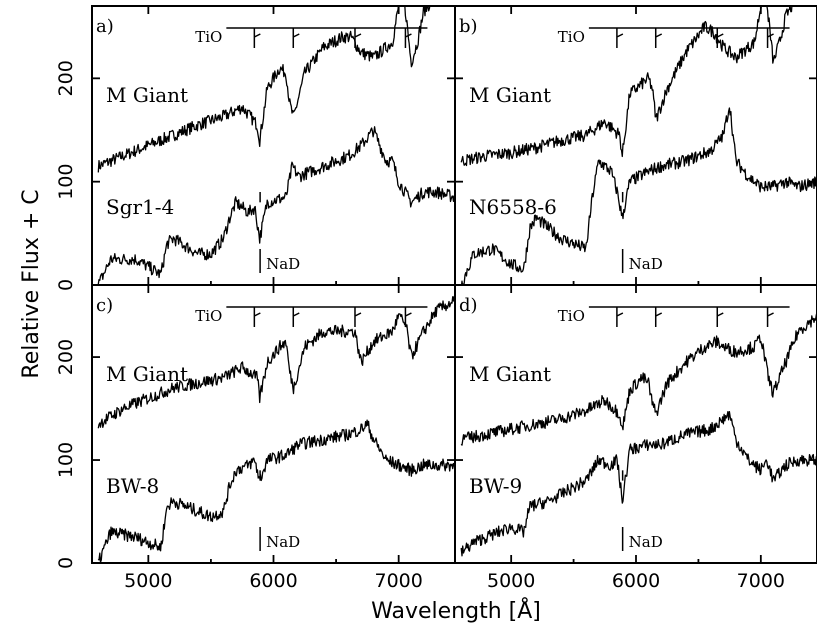 This screenshot has width=817, height=632. I want to click on panel-letter: b), so click(468, 26).